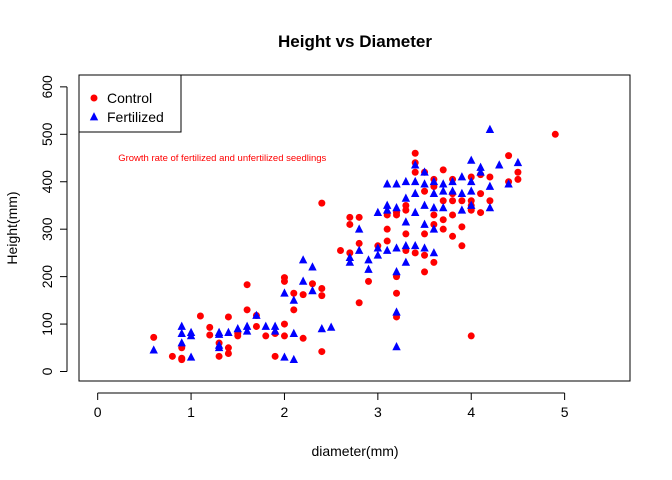 This screenshot has width=672, height=480. I want to click on y-axis-label: Height(mm), so click(12, 227).